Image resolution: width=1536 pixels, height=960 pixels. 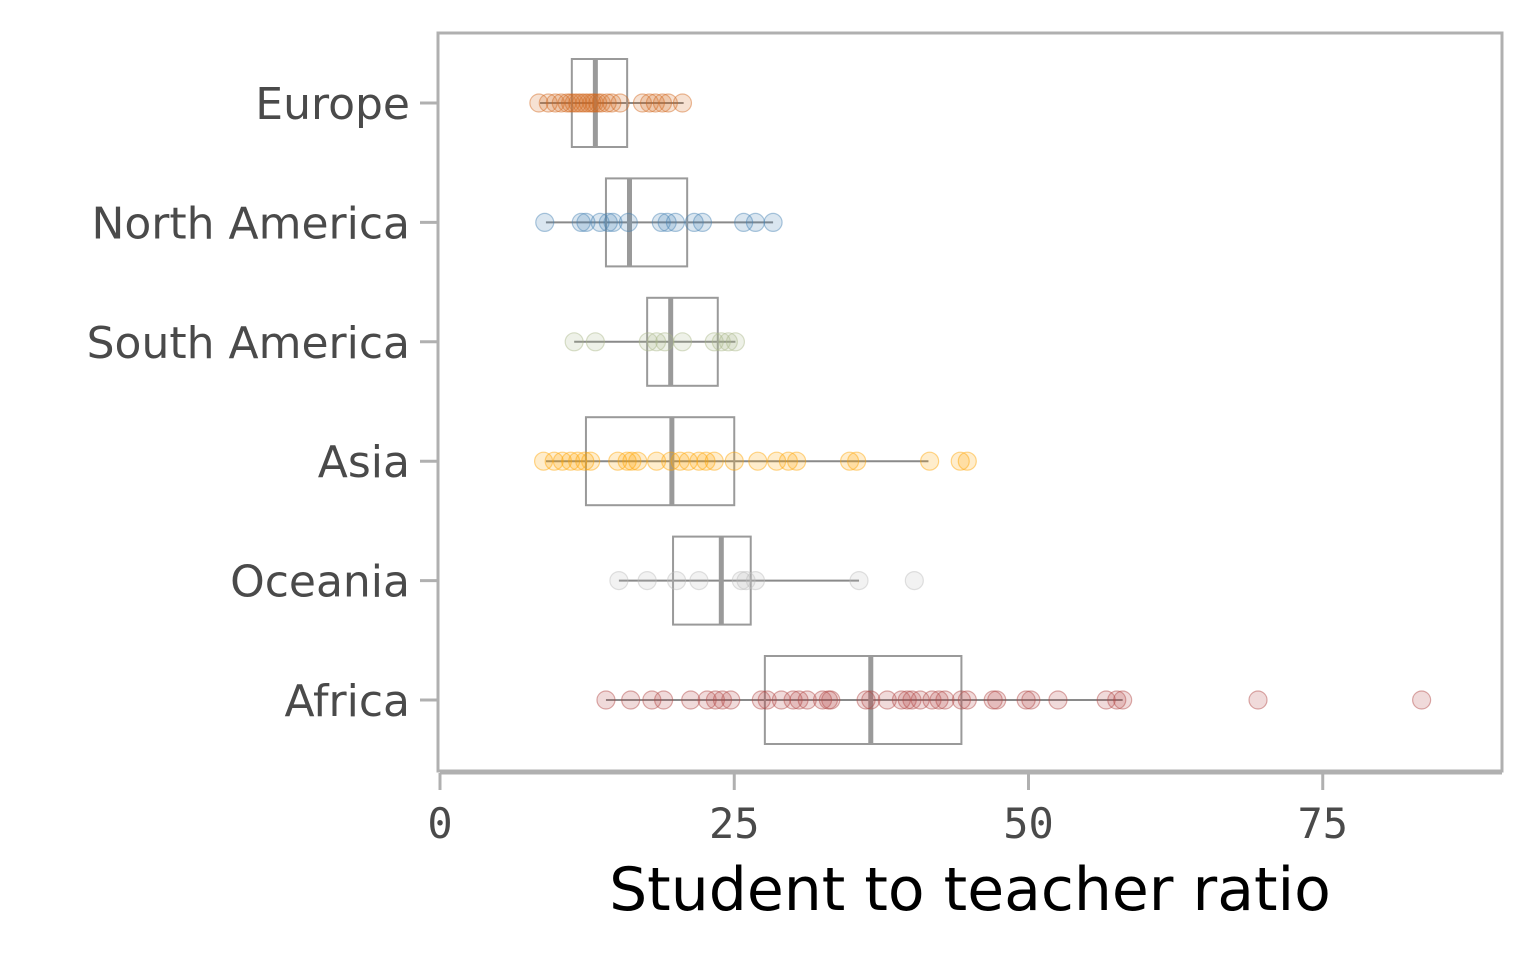 What do you see at coordinates (964, 809) in the screenshot?
I see `x-axis: 0 25 50 75` at bounding box center [964, 809].